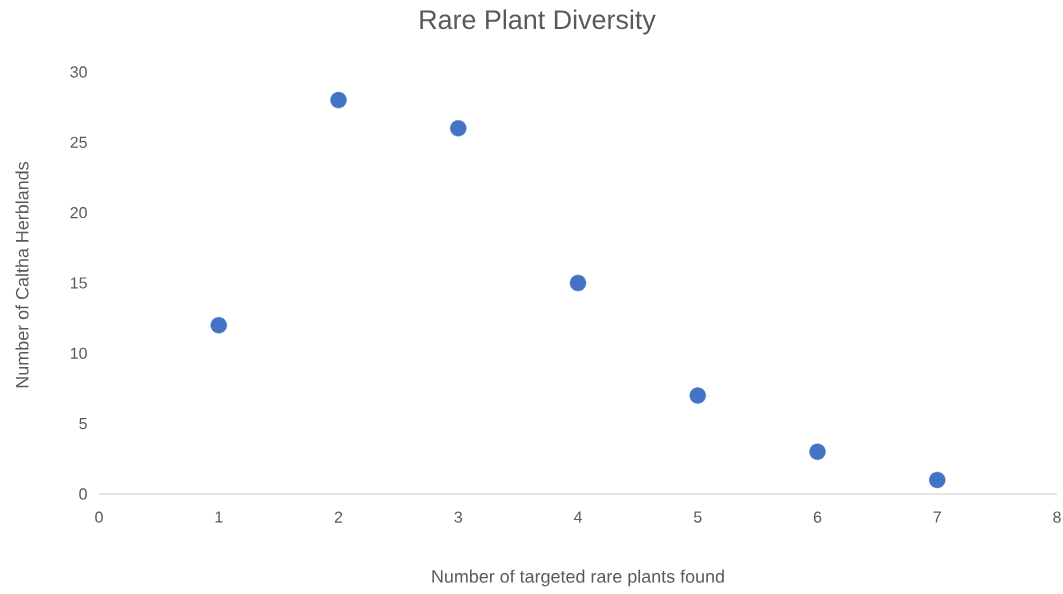 The height and width of the screenshot is (594, 1063). What do you see at coordinates (78, 142) in the screenshot?
I see `y-tick-label: 25` at bounding box center [78, 142].